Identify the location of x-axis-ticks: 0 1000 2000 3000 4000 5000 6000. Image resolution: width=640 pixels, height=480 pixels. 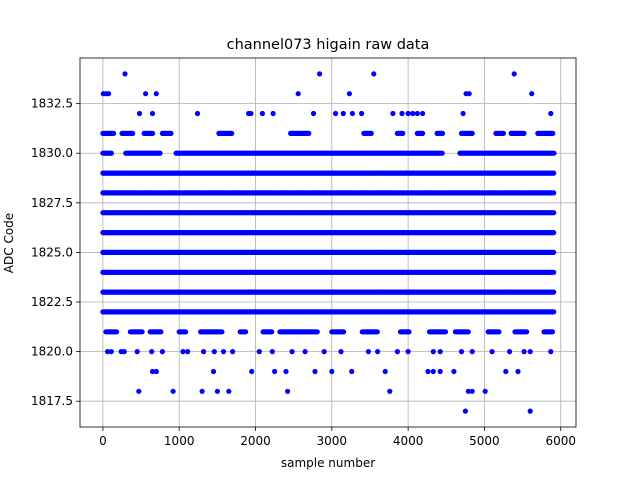
(337, 437).